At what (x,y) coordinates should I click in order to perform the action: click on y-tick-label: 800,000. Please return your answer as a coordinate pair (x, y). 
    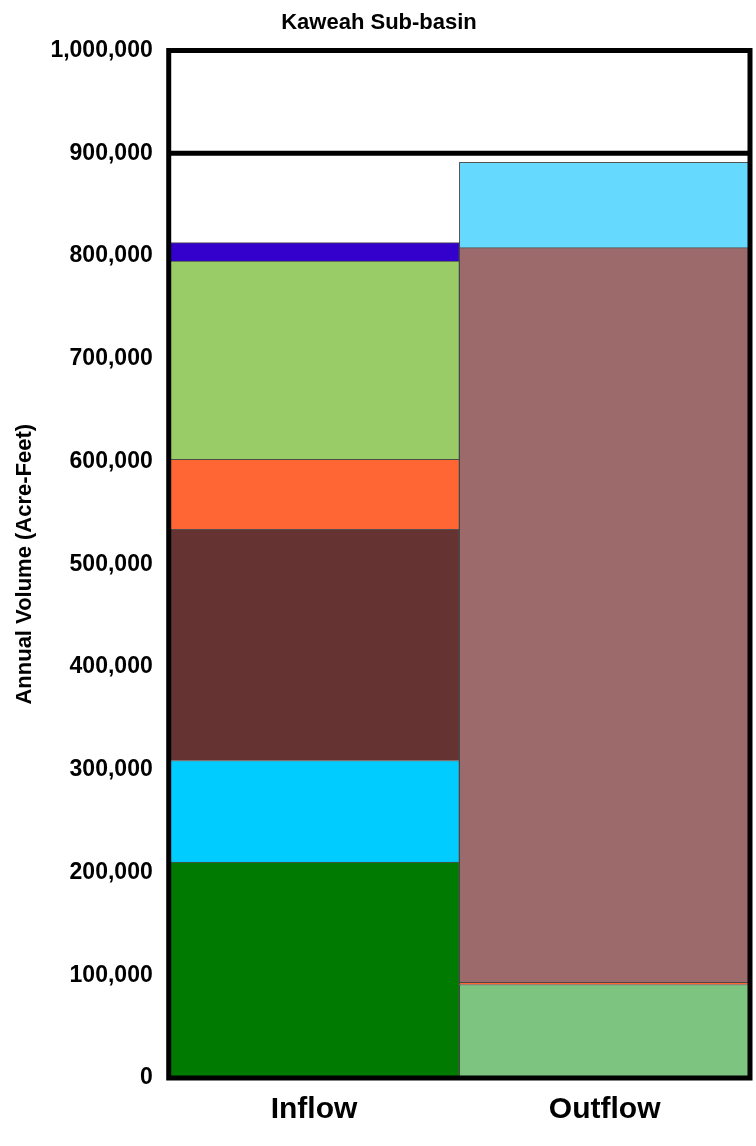
    Looking at the image, I should click on (111, 254).